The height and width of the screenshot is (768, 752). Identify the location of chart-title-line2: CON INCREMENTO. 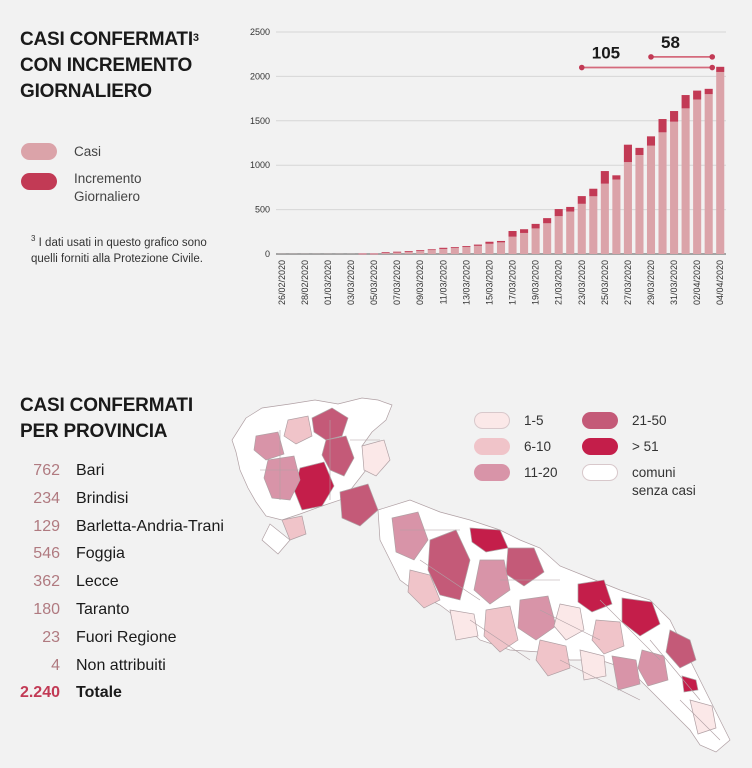
(106, 65).